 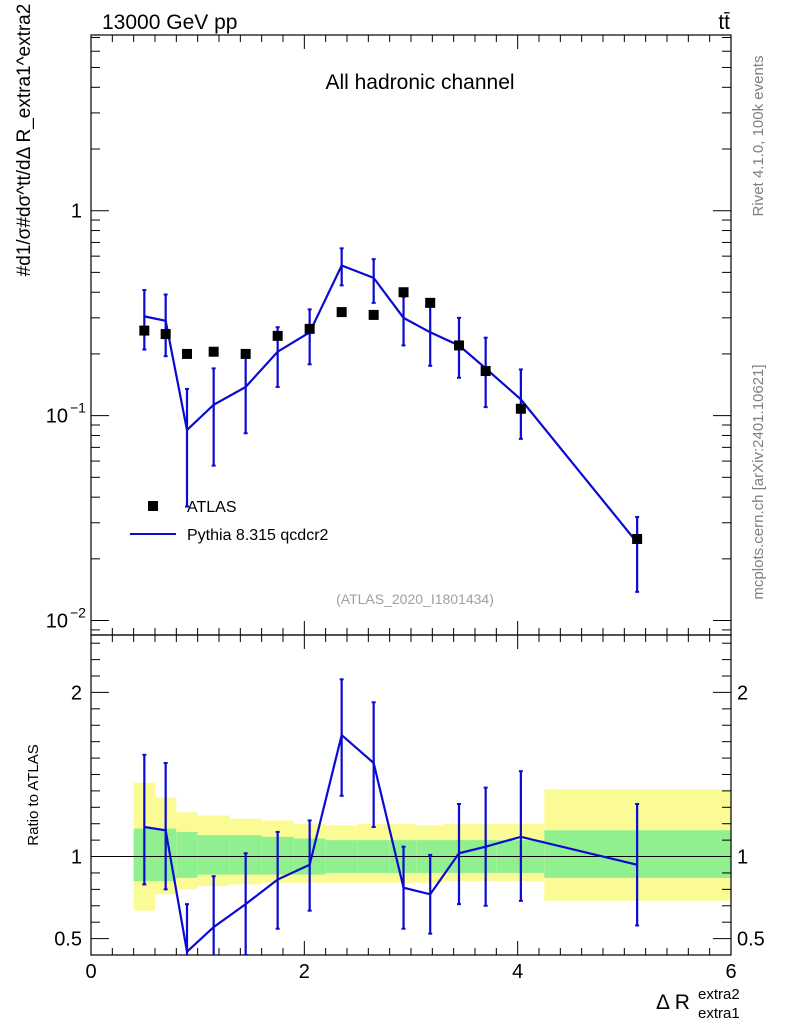 What do you see at coordinates (742, 693) in the screenshot?
I see `y-ratio-tick-label-right: 2` at bounding box center [742, 693].